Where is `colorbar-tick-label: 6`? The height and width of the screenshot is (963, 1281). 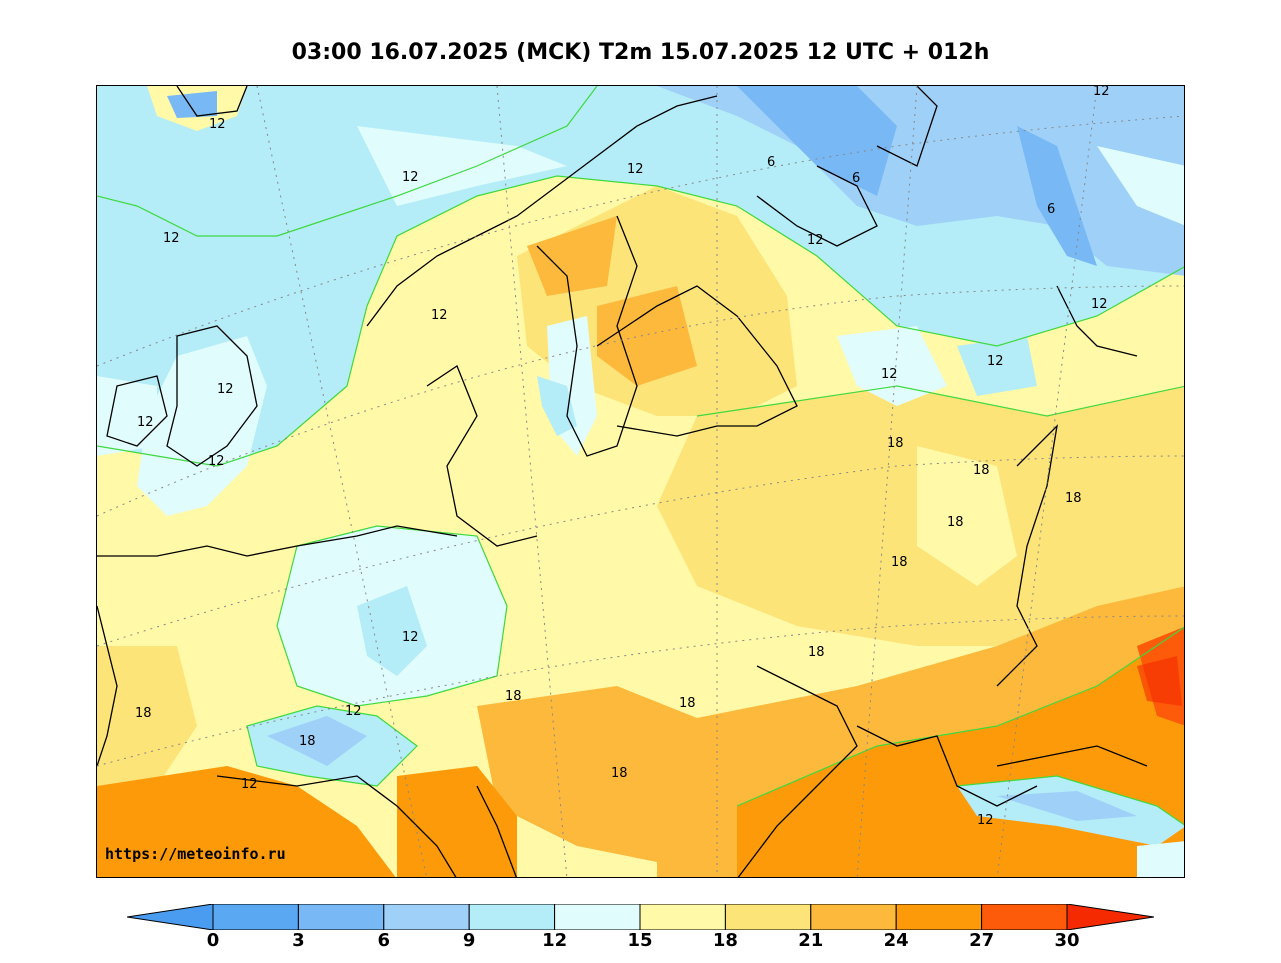
colorbar-tick-label: 6 is located at coordinates (384, 940).